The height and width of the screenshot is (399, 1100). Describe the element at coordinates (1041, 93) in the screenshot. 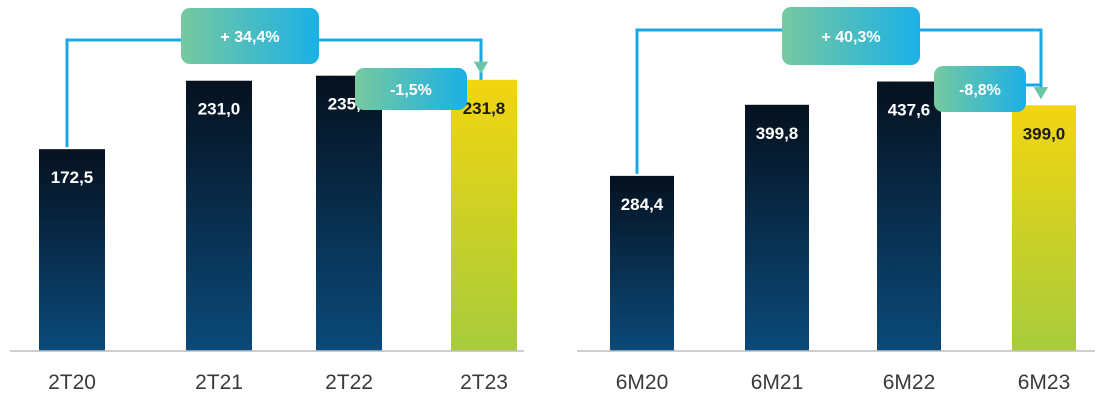

I see `arrow-head-6m23` at that location.